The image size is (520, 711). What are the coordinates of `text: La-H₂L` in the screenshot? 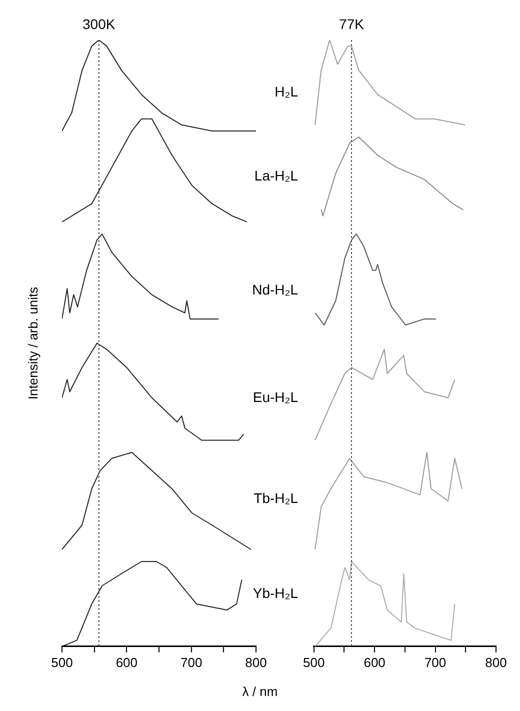 It's located at (276, 176).